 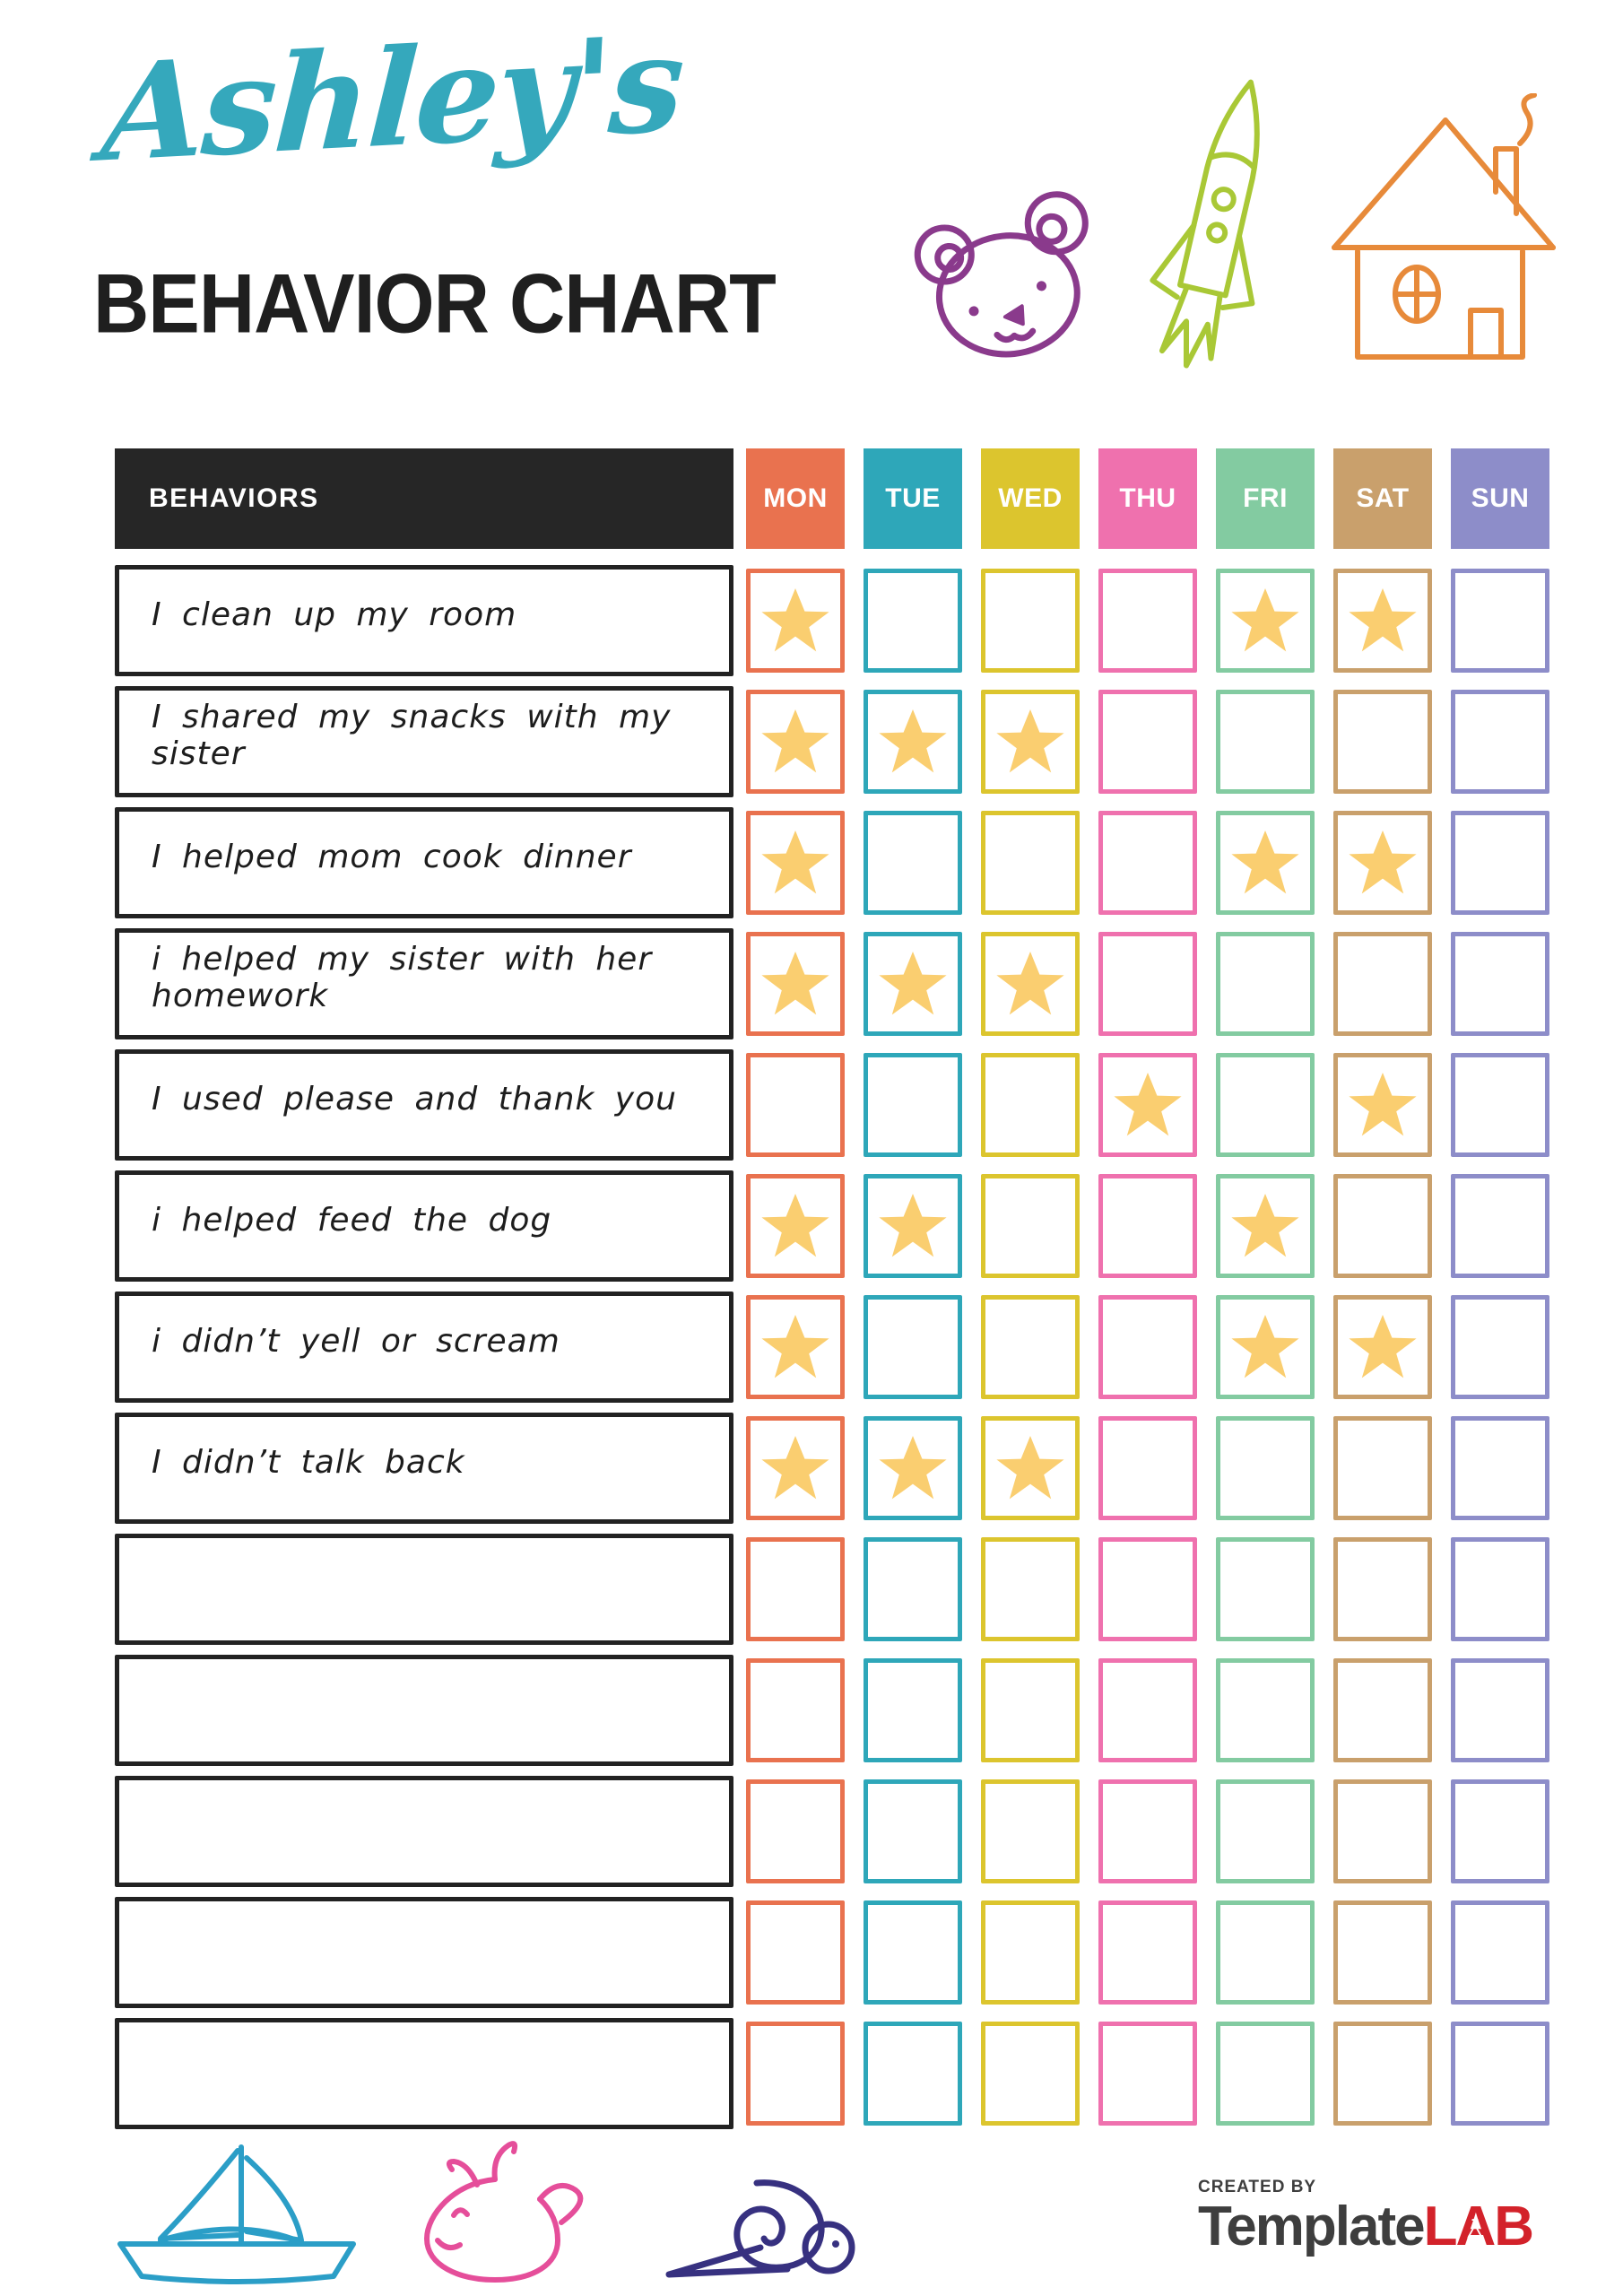 I want to click on house-icon, so click(x=1443, y=228).